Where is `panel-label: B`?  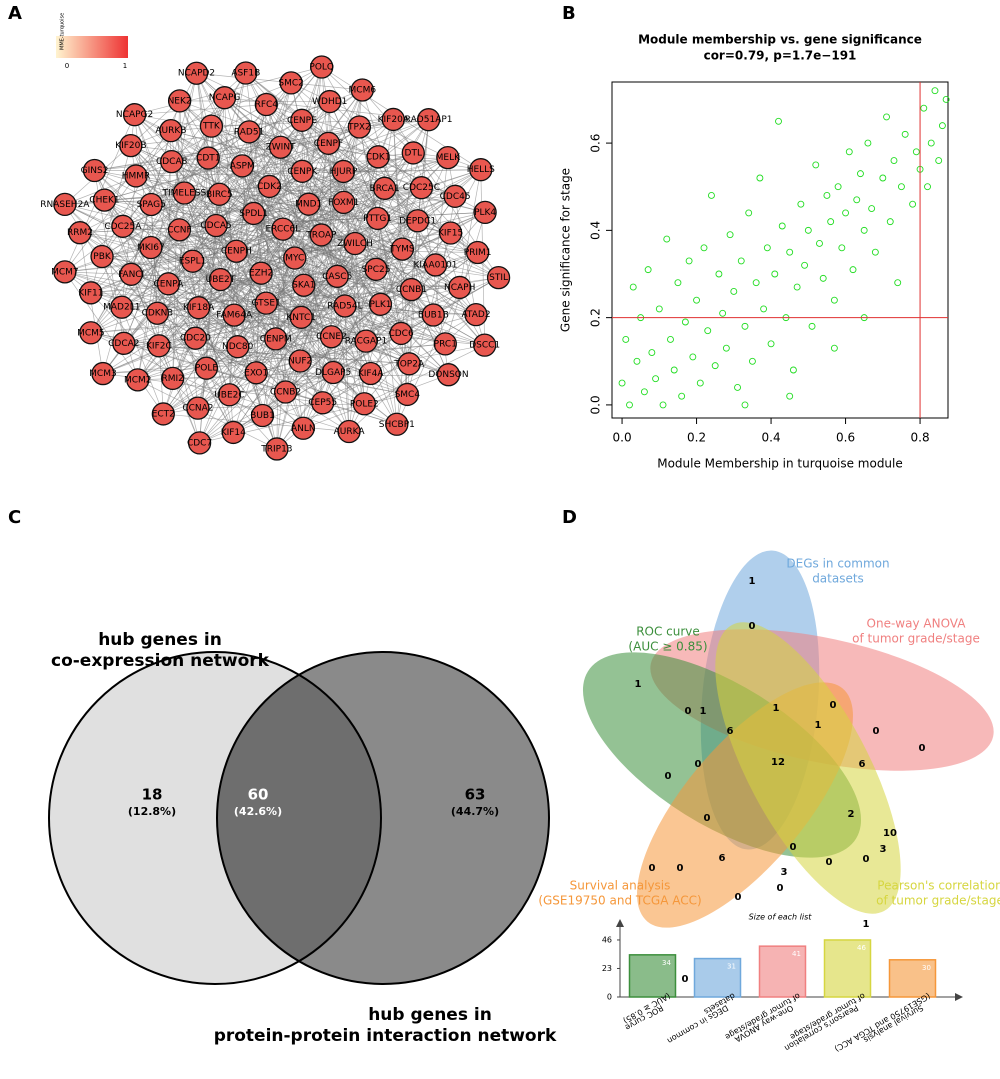
panel-label: B is located at coordinates (569, 13).